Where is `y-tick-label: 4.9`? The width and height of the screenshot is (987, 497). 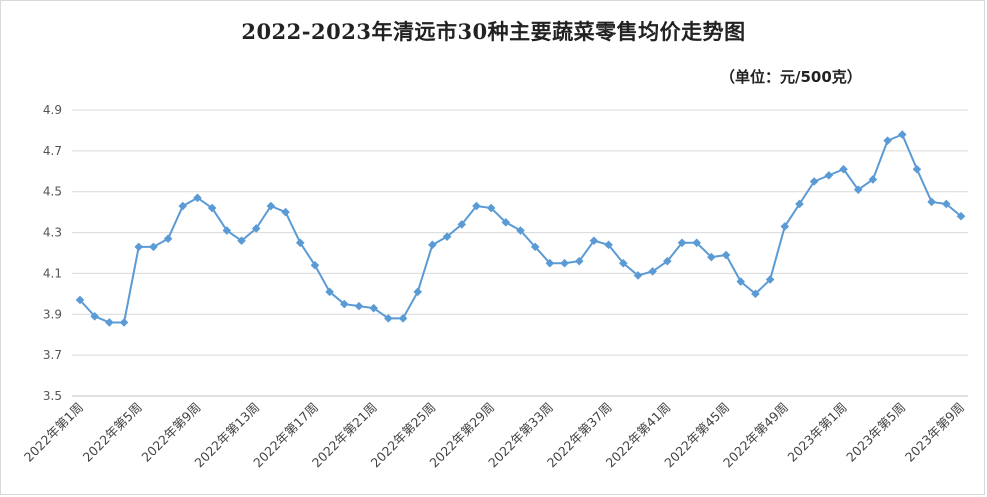
y-tick-label: 4.9 is located at coordinates (52, 110).